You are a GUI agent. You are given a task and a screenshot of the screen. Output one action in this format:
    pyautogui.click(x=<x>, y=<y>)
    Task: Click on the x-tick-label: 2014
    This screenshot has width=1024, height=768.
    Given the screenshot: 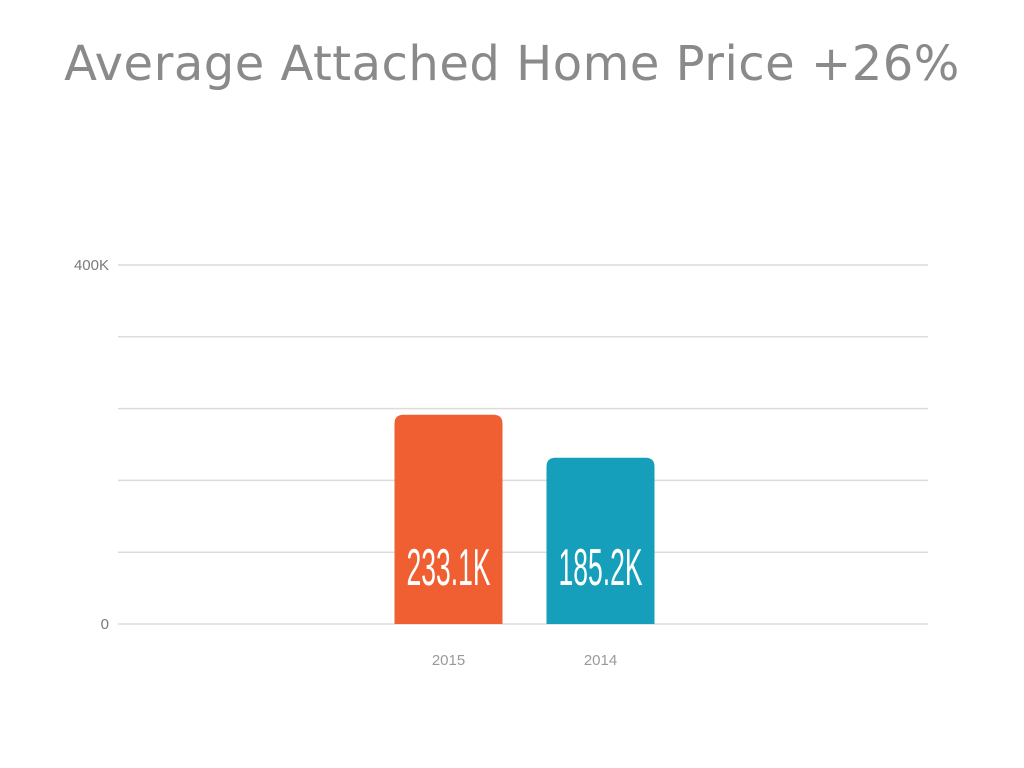 What is the action you would take?
    pyautogui.click(x=600, y=660)
    